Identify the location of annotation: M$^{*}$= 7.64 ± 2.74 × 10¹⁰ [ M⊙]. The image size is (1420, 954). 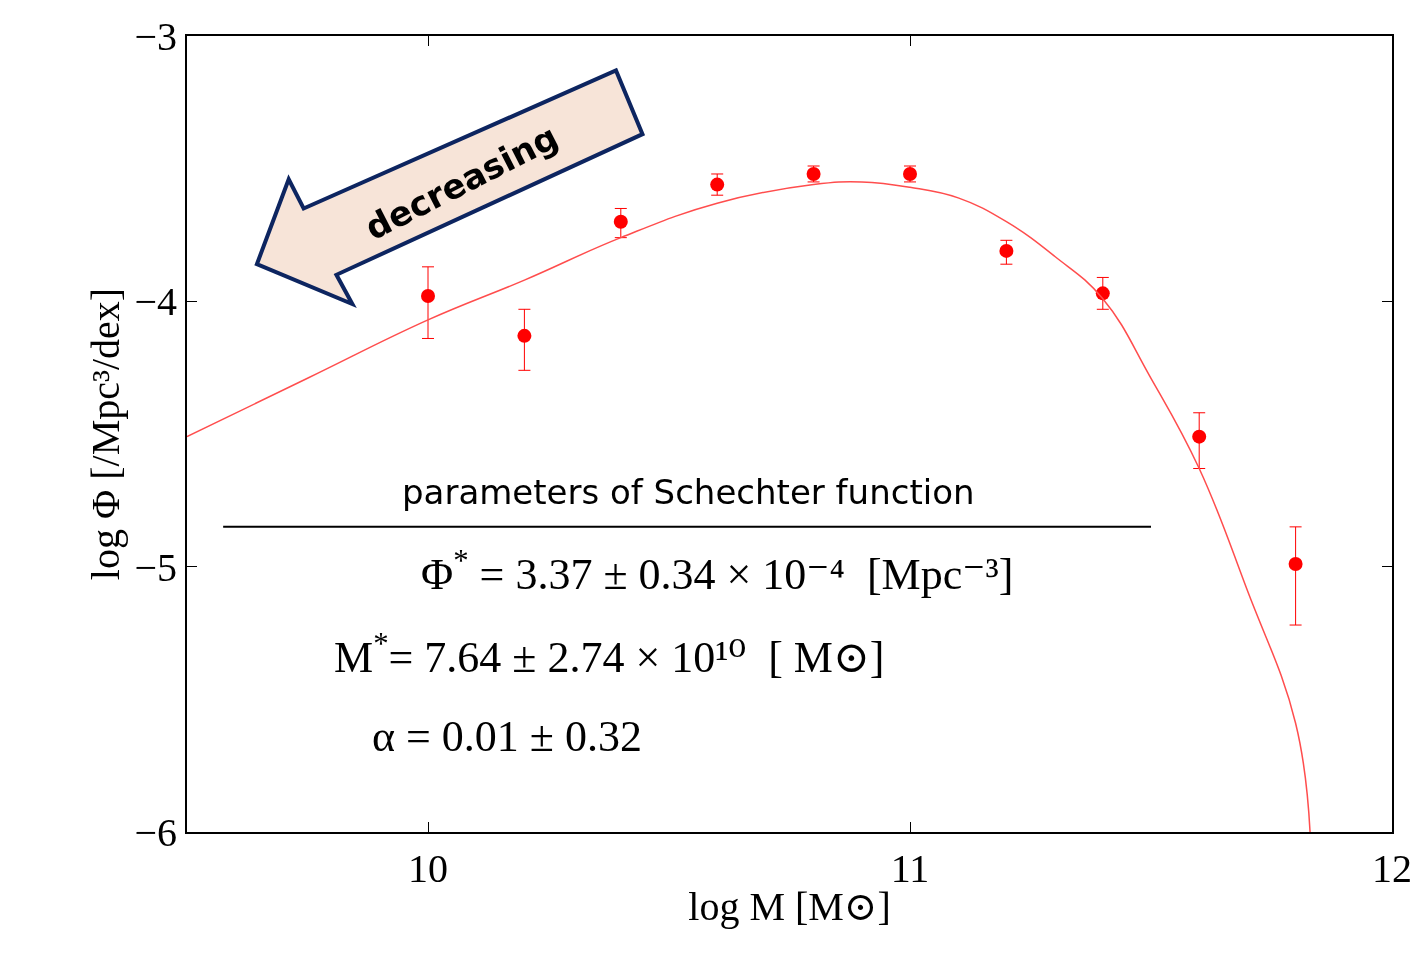
(609, 655).